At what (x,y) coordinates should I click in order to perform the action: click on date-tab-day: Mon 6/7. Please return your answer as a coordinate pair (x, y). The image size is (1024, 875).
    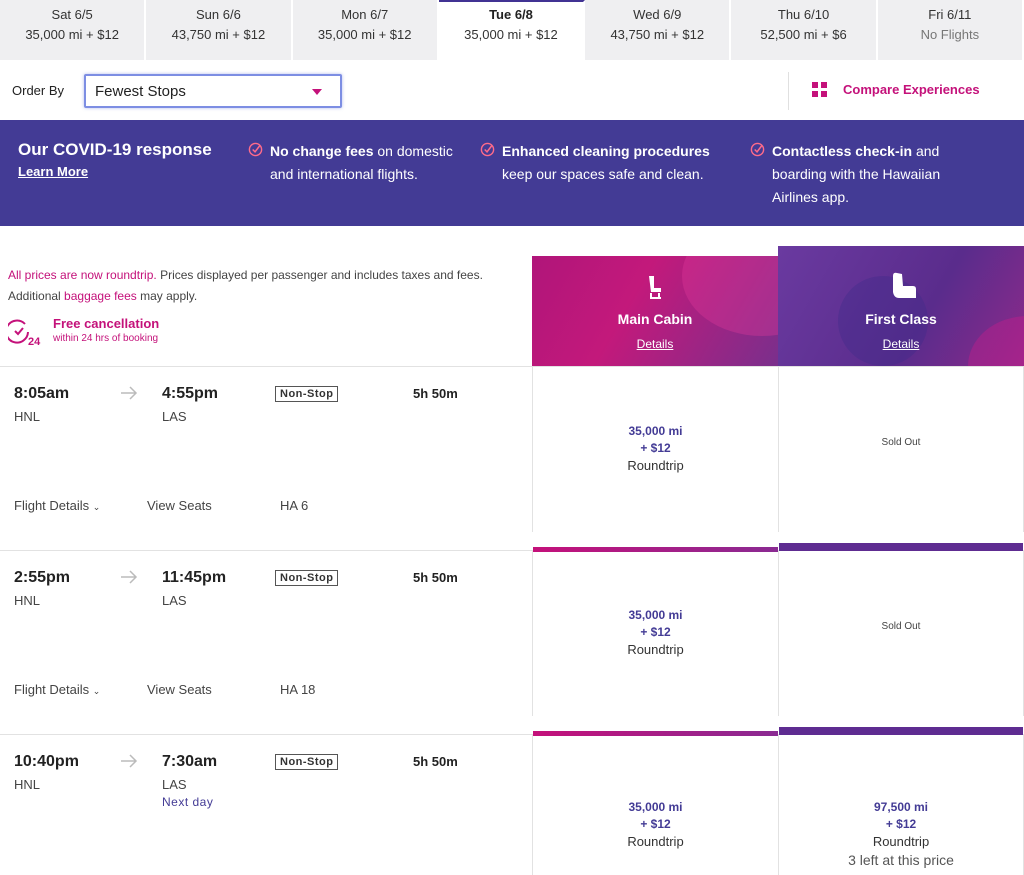
    Looking at the image, I should click on (365, 14).